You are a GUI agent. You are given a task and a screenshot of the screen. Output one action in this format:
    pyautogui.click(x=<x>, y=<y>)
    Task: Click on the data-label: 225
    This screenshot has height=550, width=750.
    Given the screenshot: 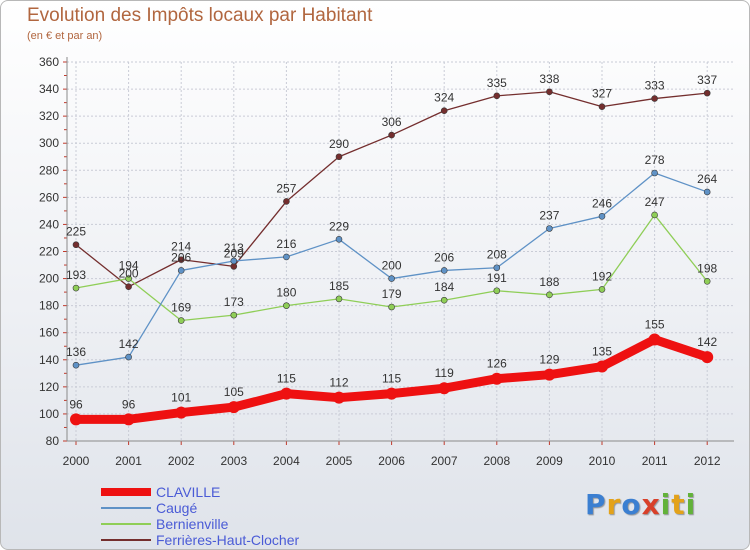 What is the action you would take?
    pyautogui.click(x=76, y=232)
    